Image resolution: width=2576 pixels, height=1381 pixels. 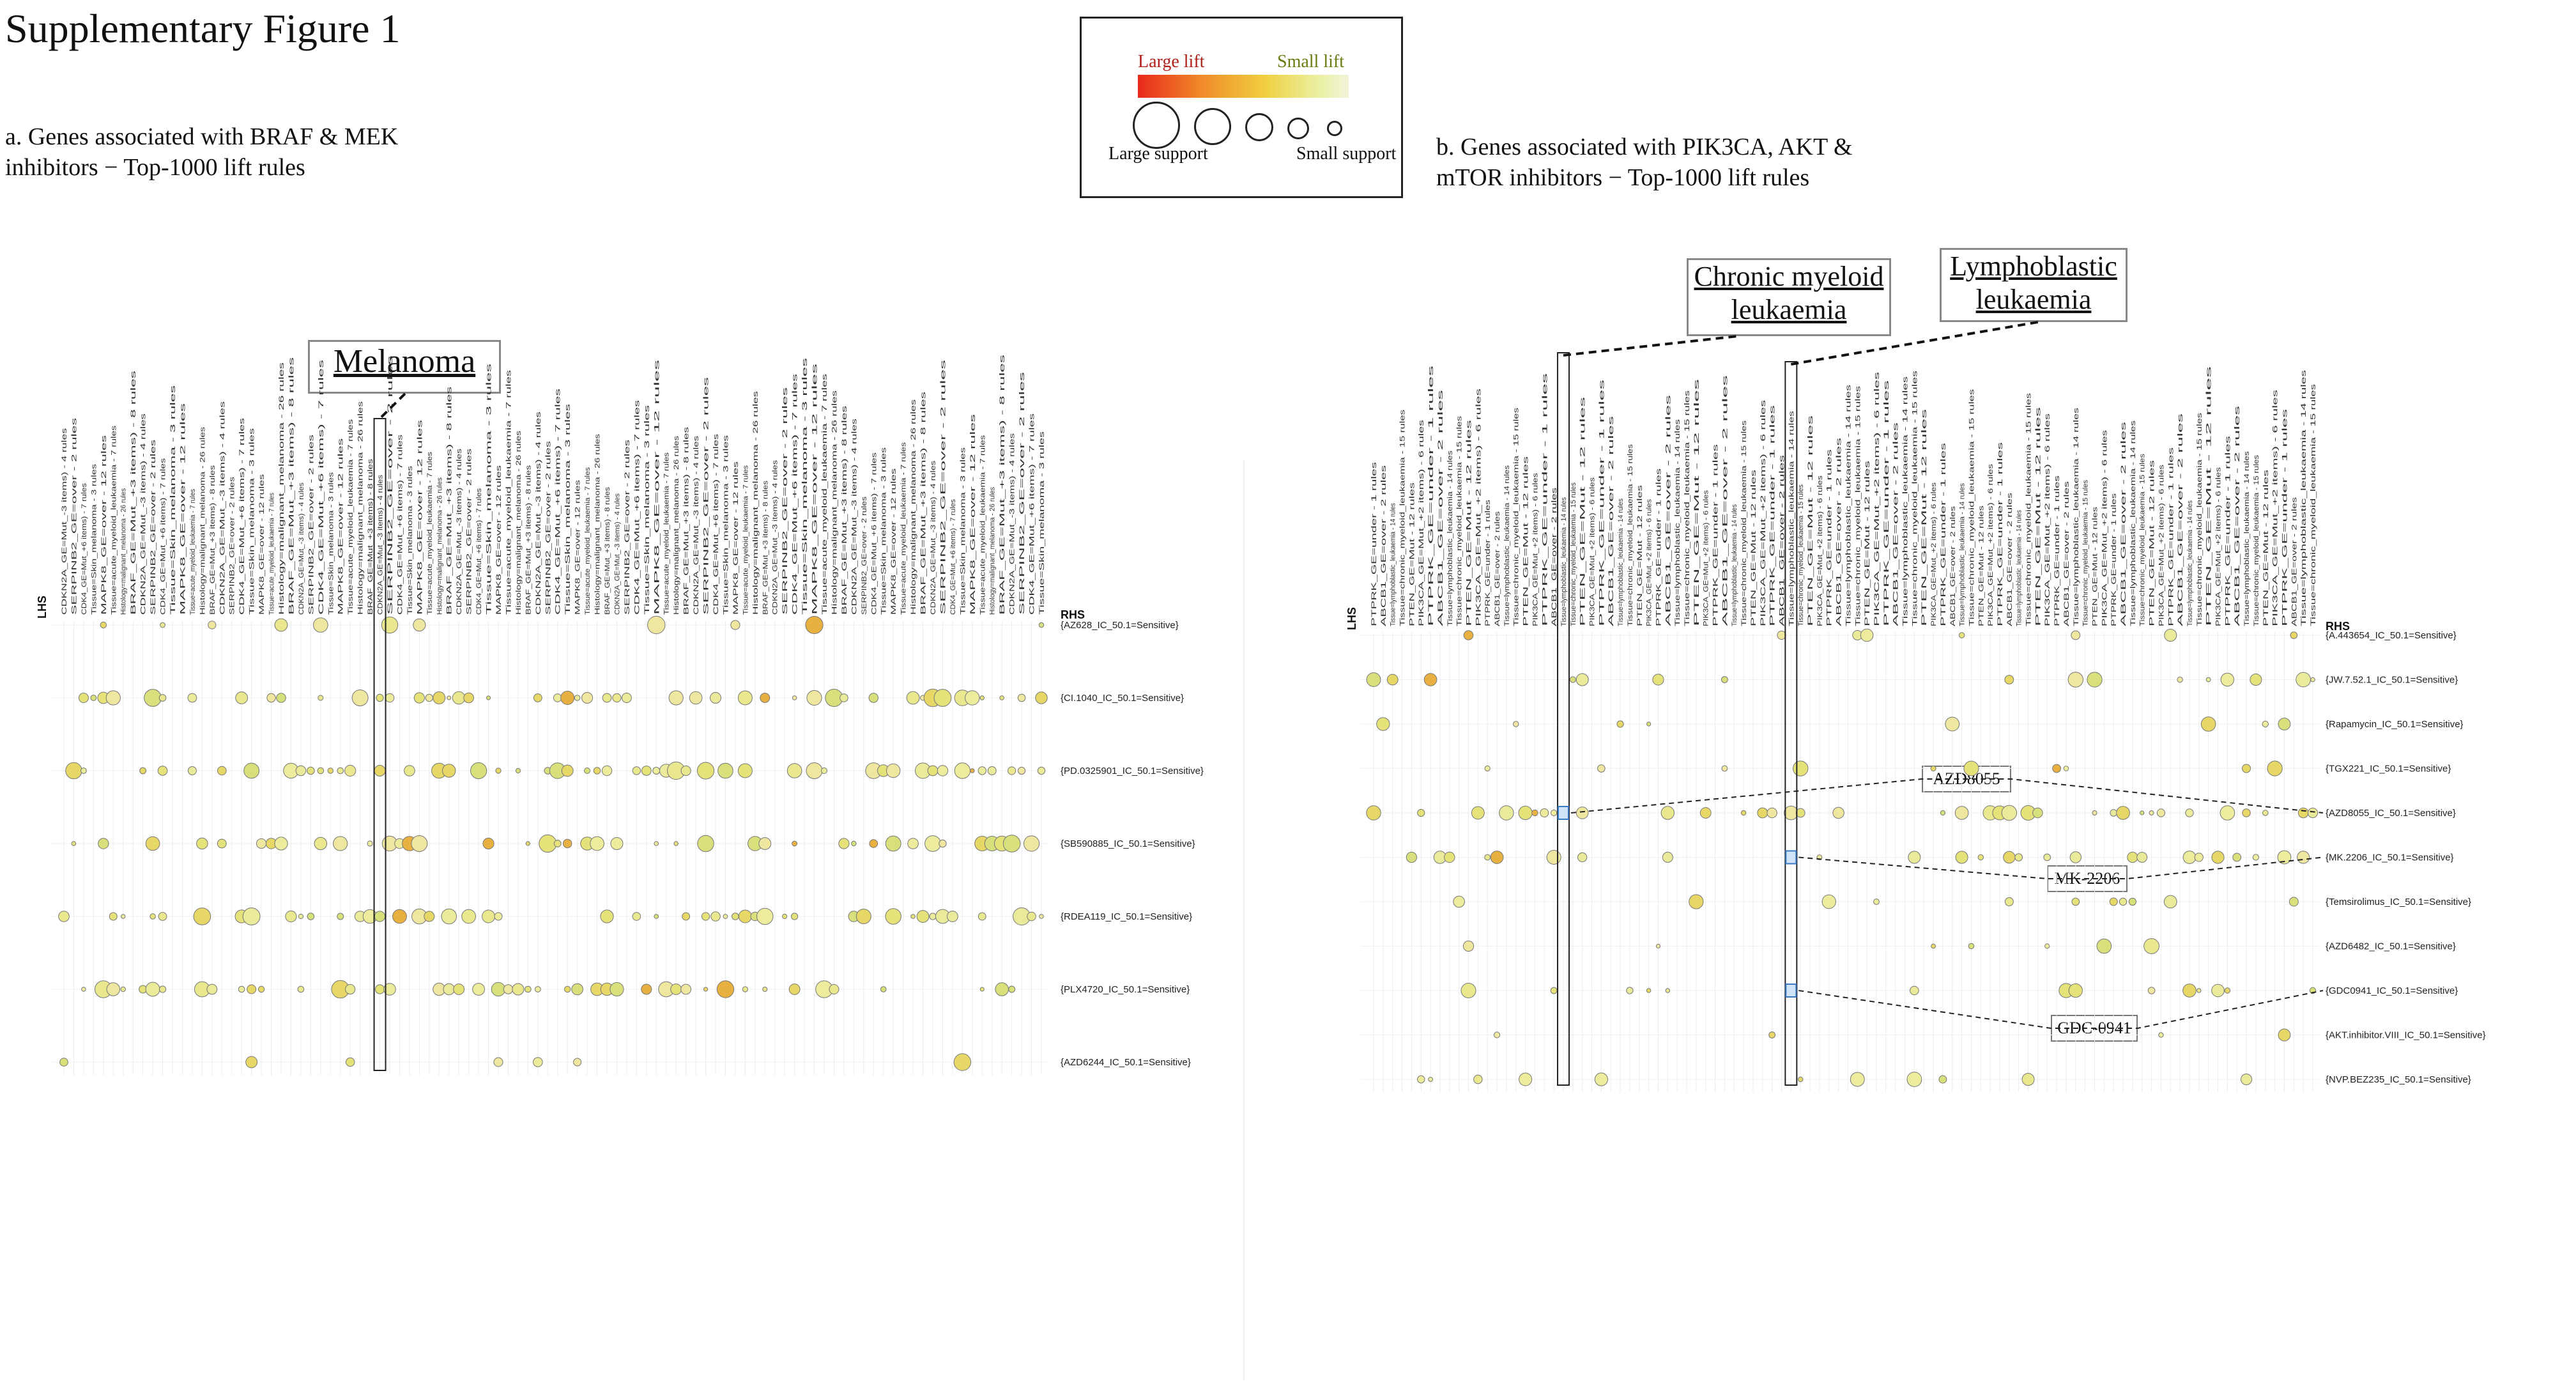 I want to click on panel-b-rhs-row-label: {GDC0941_IC_50.1=Sensitive}, so click(x=2392, y=990).